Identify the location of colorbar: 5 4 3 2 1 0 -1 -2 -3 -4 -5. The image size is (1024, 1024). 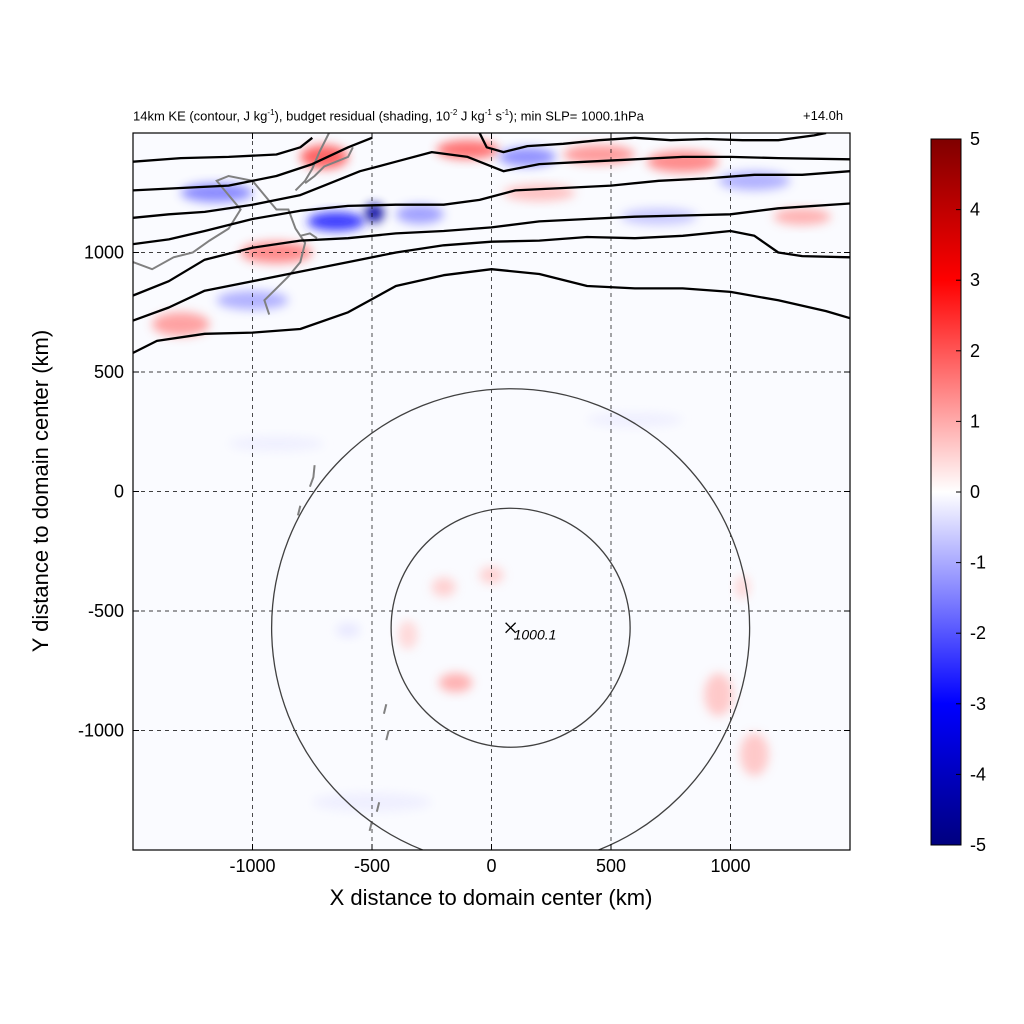
(958, 492).